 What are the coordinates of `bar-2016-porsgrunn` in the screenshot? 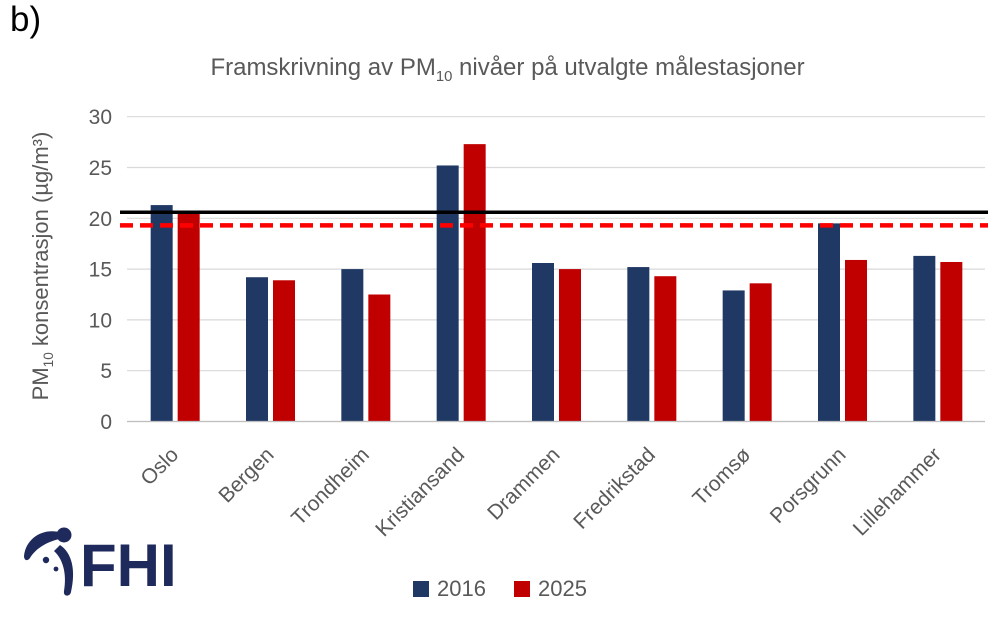 It's located at (829, 322).